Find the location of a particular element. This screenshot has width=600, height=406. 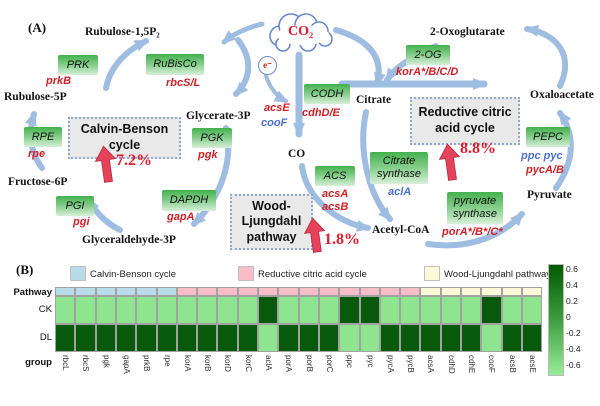

metabolite-pyruvate: Pyruvate is located at coordinates (549, 195).